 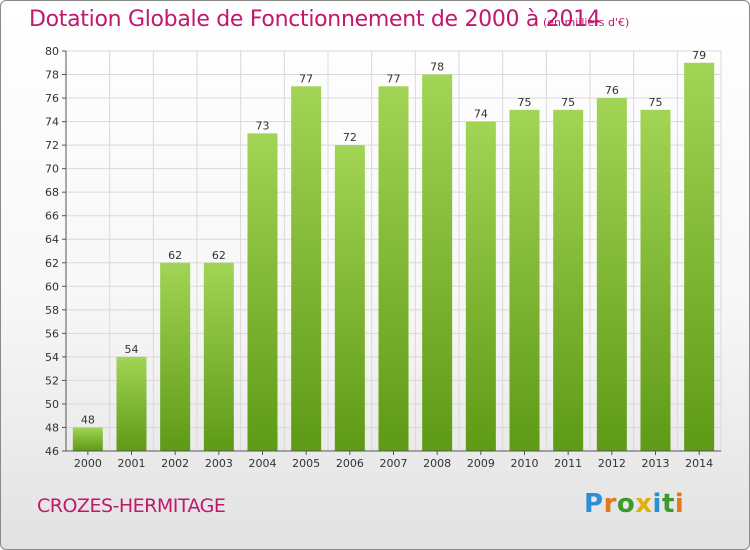 I want to click on x-tick-label: 2003, so click(x=219, y=463).